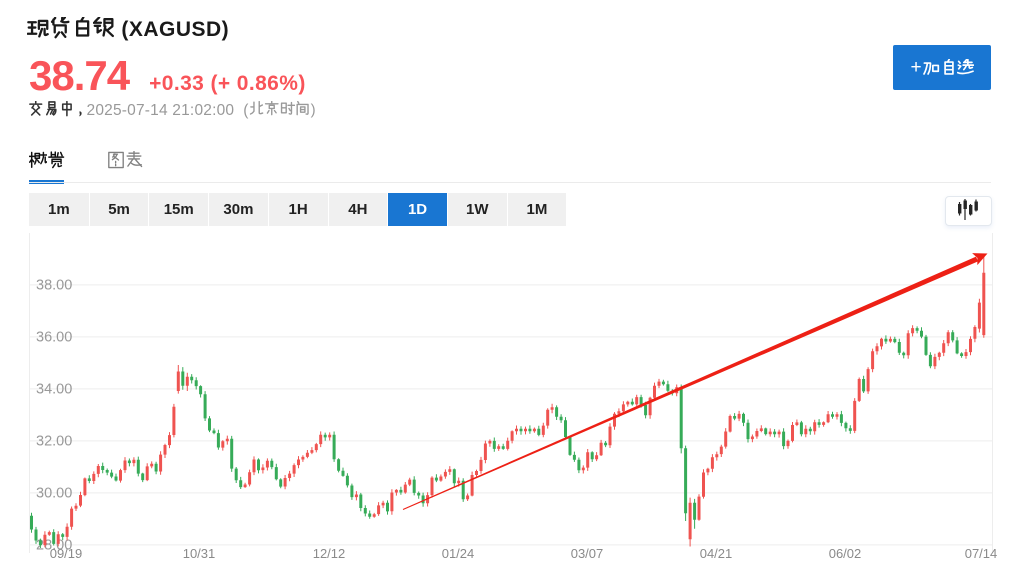  I want to click on svg-text: 30.00, so click(54, 493).